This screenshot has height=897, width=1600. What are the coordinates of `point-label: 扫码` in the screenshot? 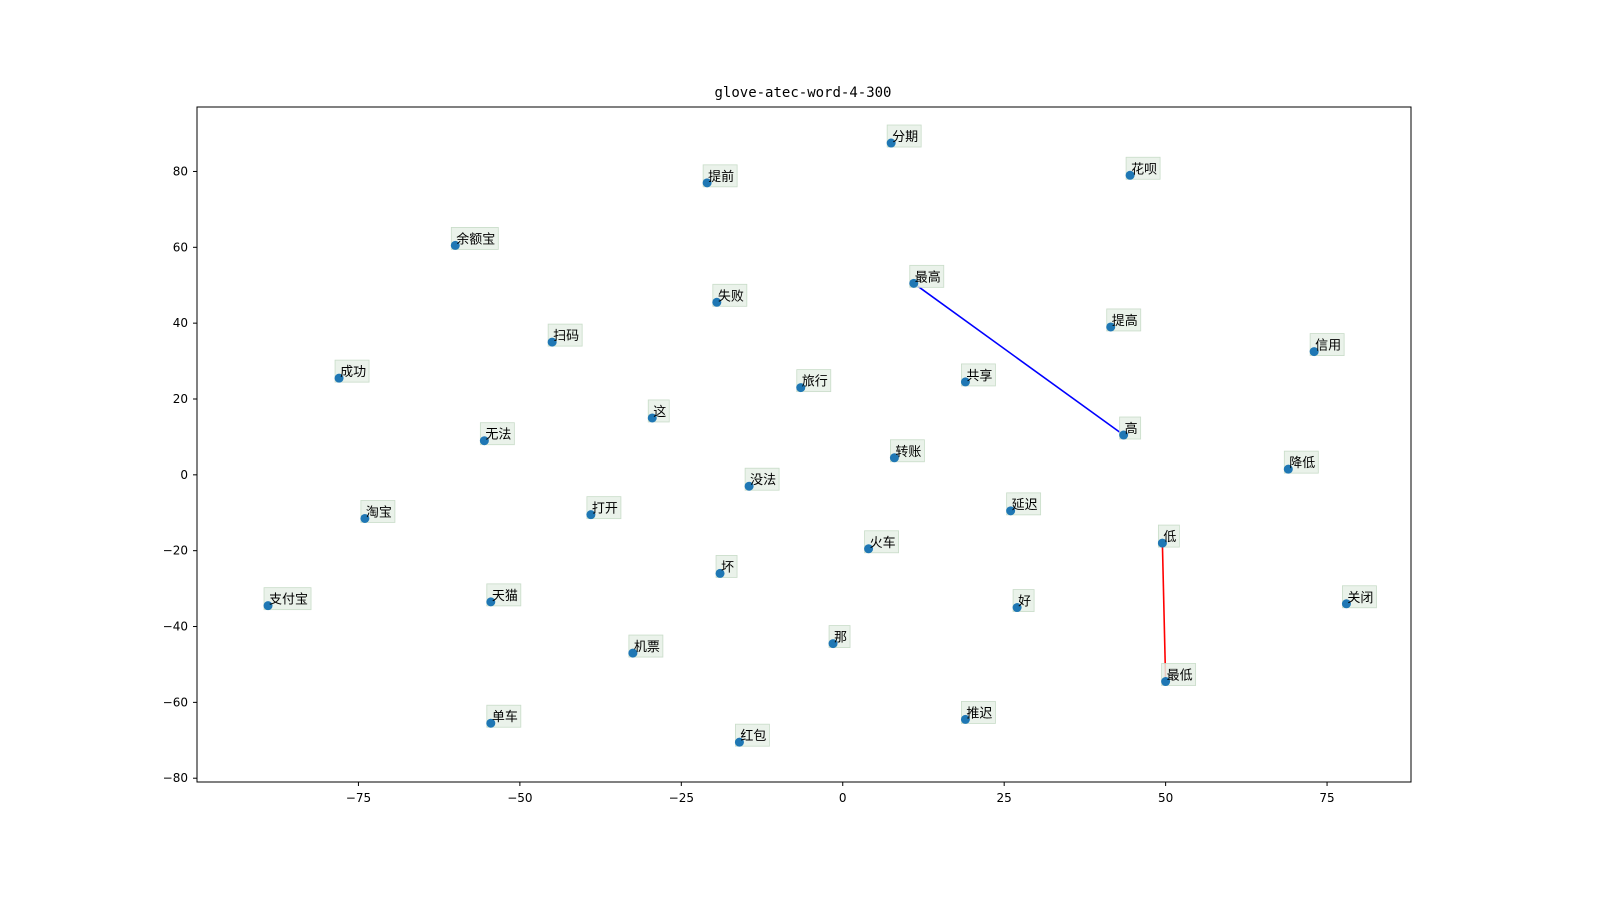 It's located at (566, 336).